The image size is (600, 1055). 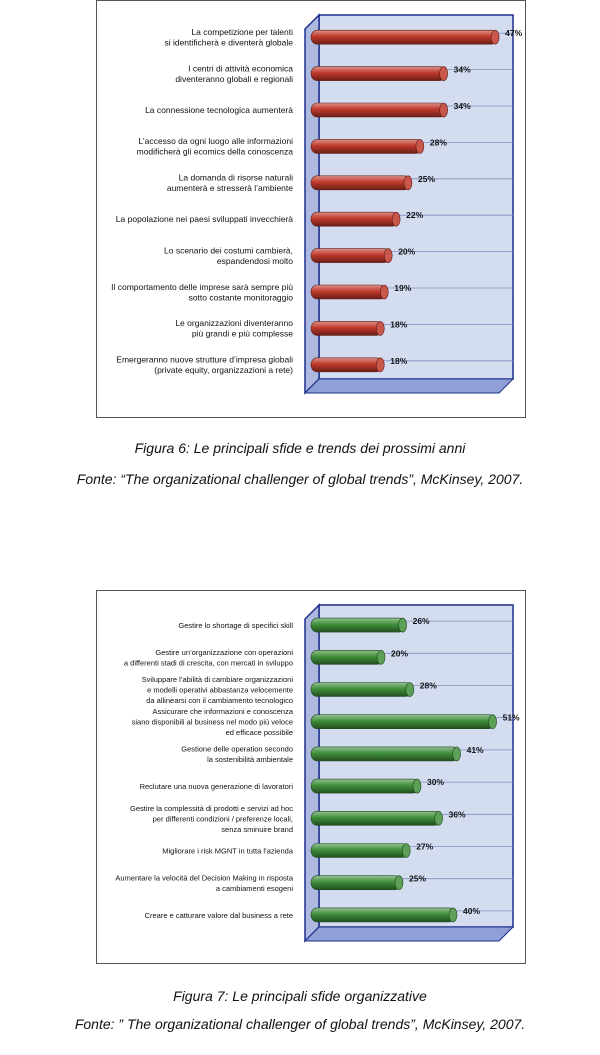 What do you see at coordinates (435, 782) in the screenshot?
I see `value-label: 30%` at bounding box center [435, 782].